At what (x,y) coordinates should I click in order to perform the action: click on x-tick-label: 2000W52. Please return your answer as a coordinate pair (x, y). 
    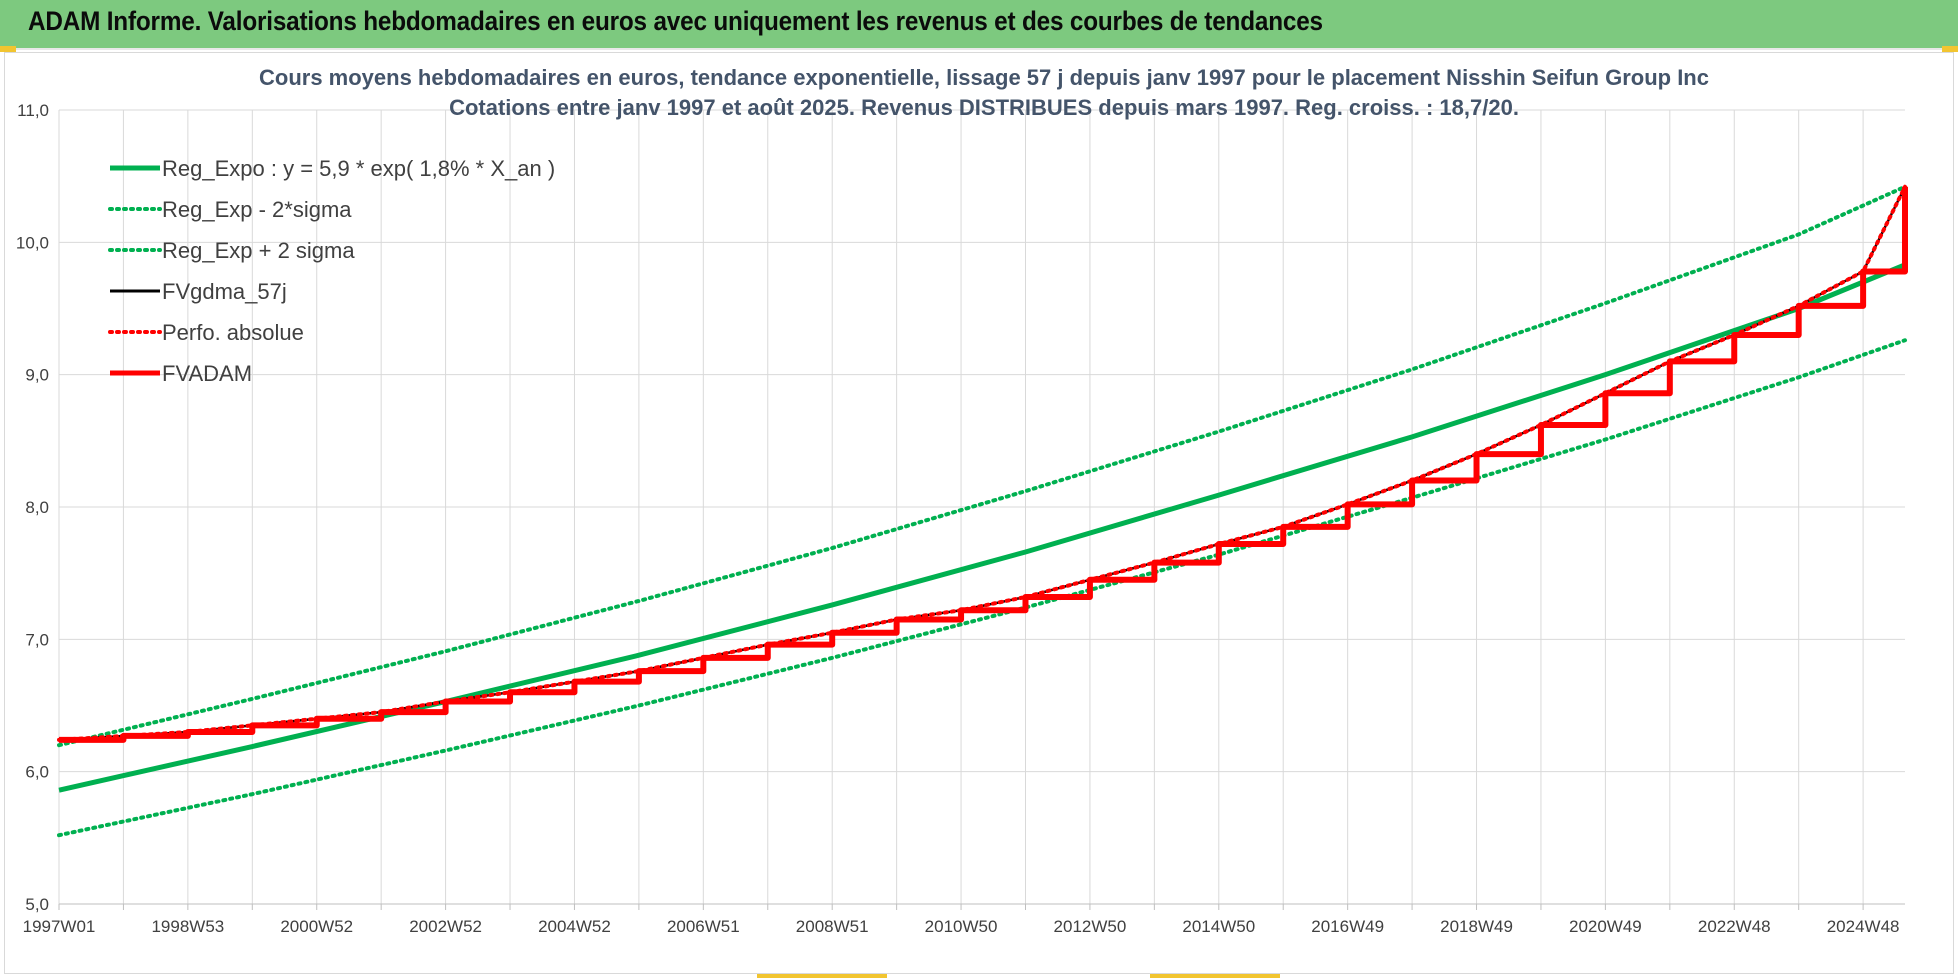
    Looking at the image, I should click on (316, 926).